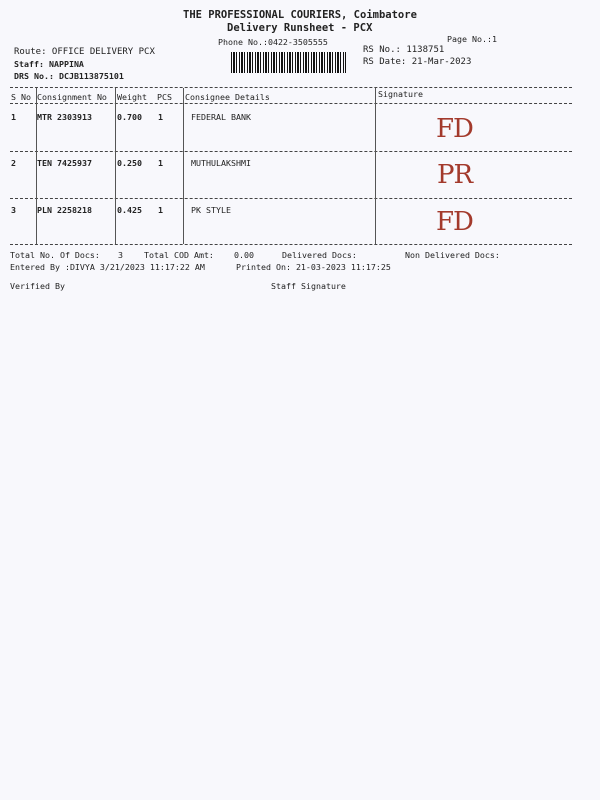  What do you see at coordinates (69, 76) in the screenshot?
I see `drs-number: DRS No.: DCJB113875101` at bounding box center [69, 76].